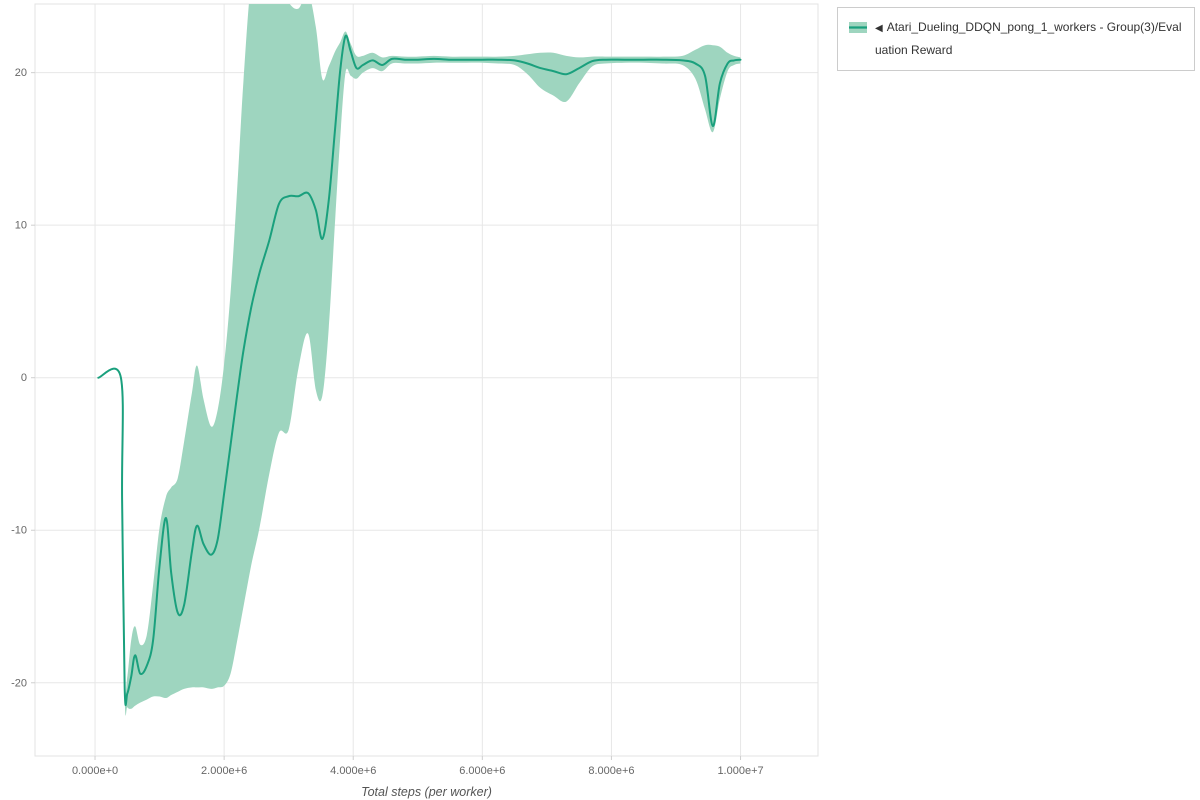 This screenshot has width=1200, height=800. Describe the element at coordinates (858, 27) in the screenshot. I see `legend-swatch-icon` at that location.